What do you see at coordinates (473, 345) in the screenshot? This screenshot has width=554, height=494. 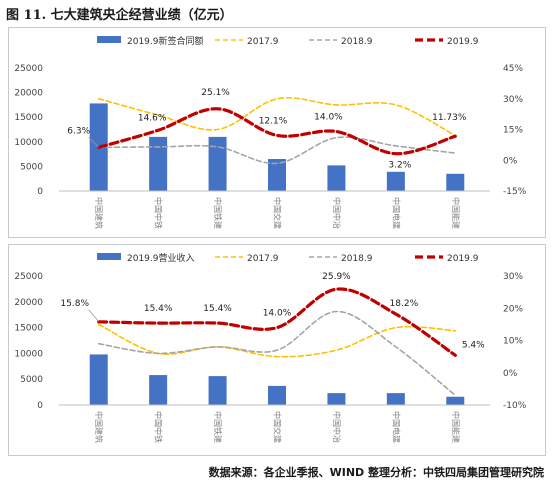 I see `data-label: 5.4%` at bounding box center [473, 345].